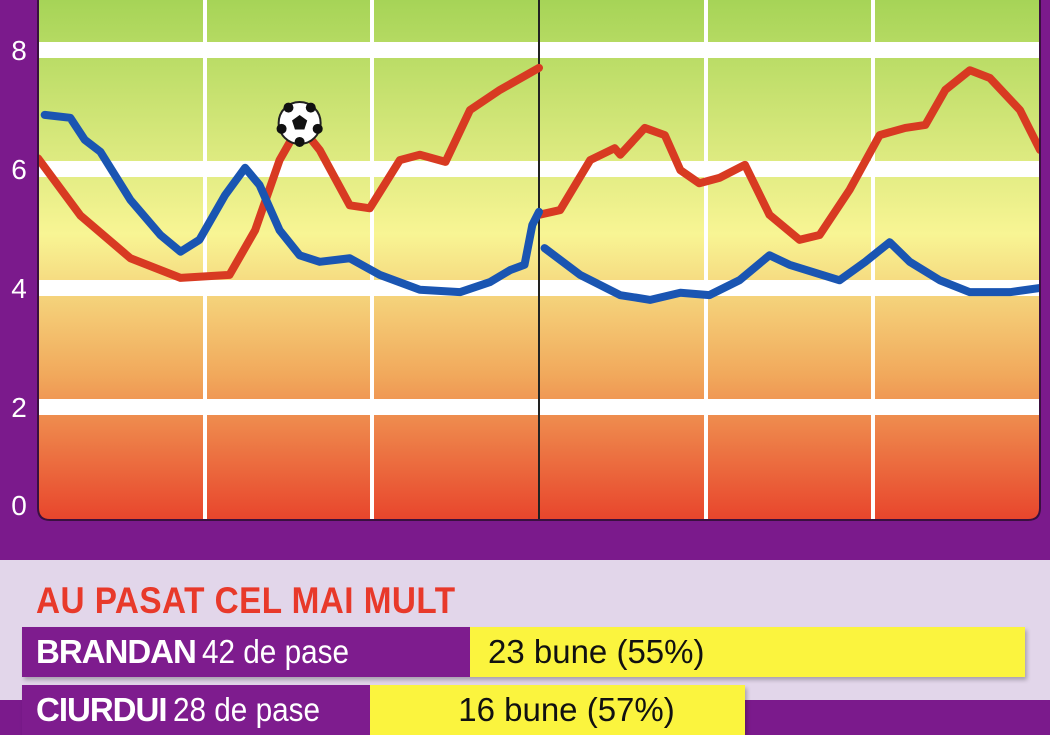  Describe the element at coordinates (747, 652) in the screenshot. I see `good-passes-bar: 23 bune (55%)` at that location.